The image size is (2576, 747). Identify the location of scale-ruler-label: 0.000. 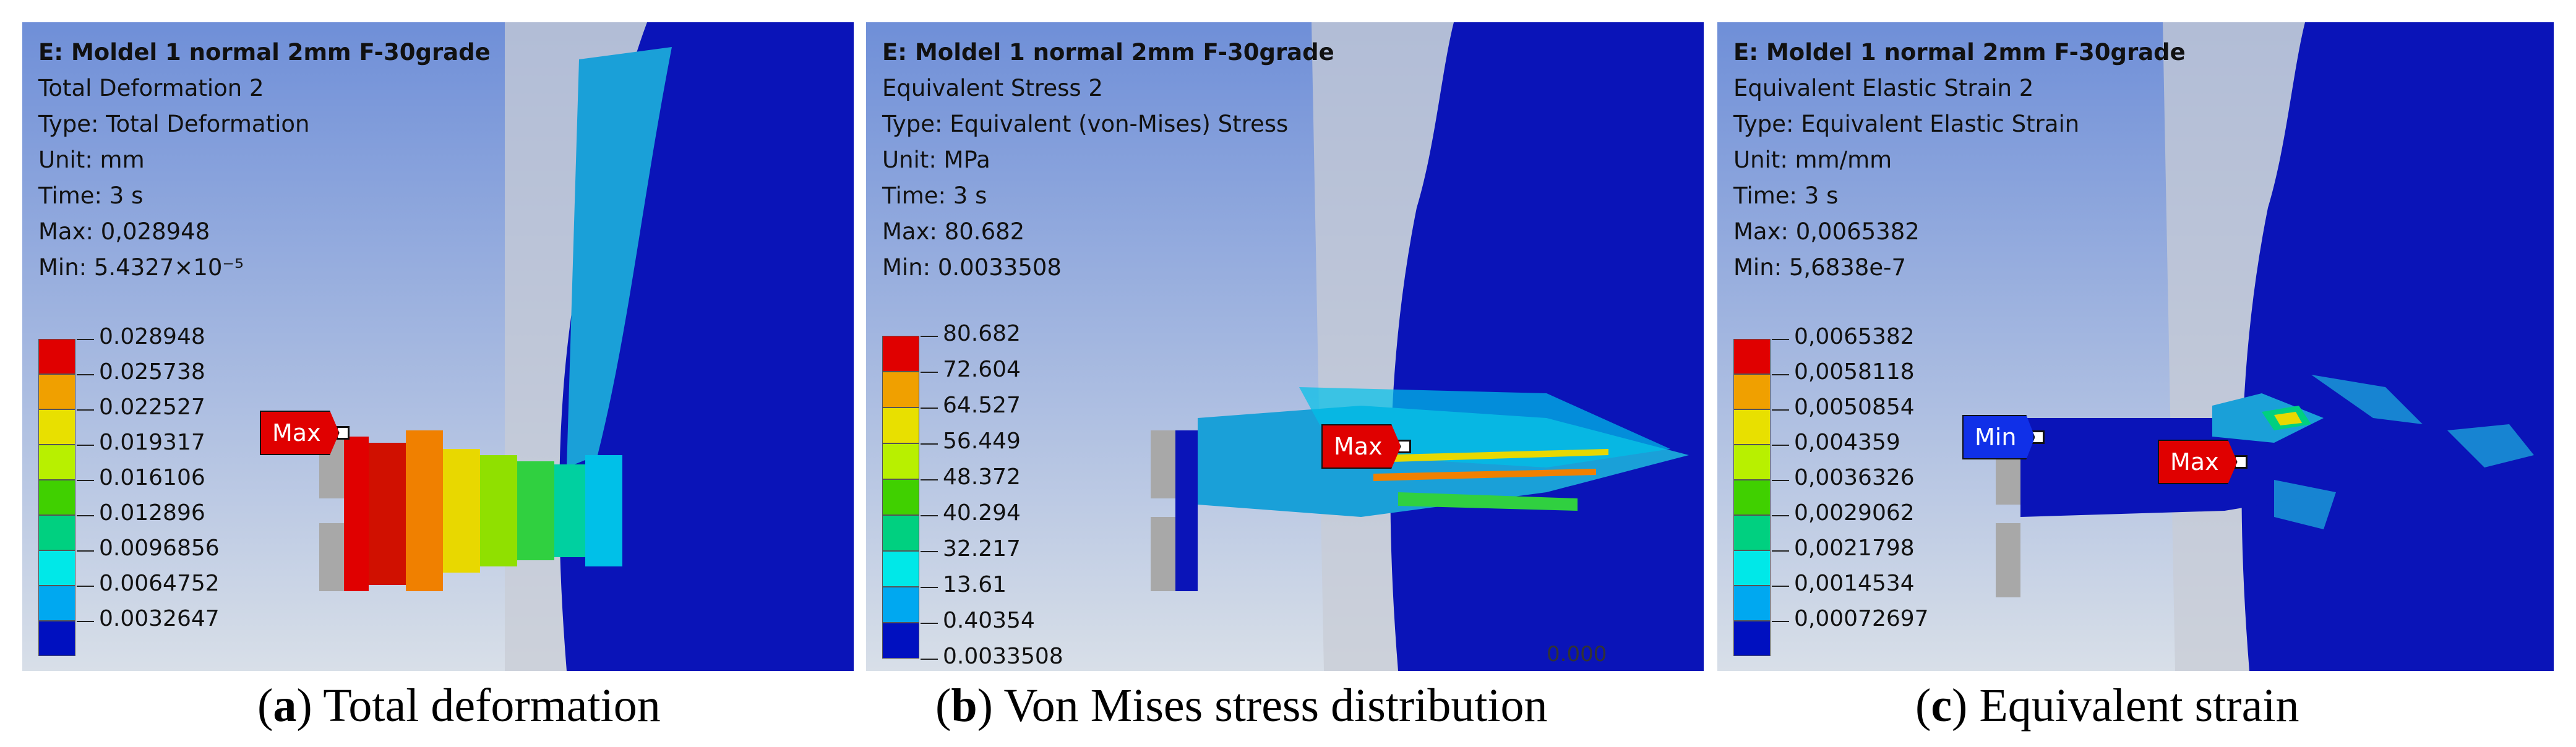
(1577, 654).